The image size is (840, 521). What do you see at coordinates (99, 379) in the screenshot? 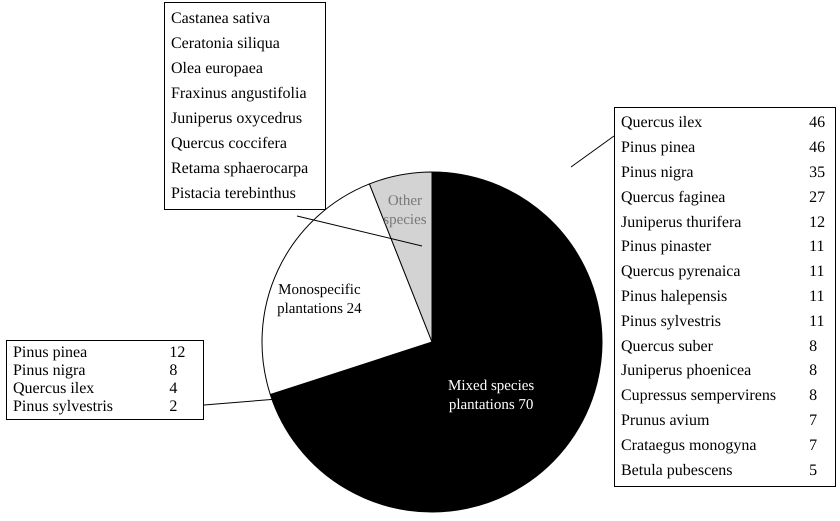
I see `text: Pinus pinea 12 Pinus nigra 8 Quercus ilex 4 Pinus sylvestris 2` at bounding box center [99, 379].